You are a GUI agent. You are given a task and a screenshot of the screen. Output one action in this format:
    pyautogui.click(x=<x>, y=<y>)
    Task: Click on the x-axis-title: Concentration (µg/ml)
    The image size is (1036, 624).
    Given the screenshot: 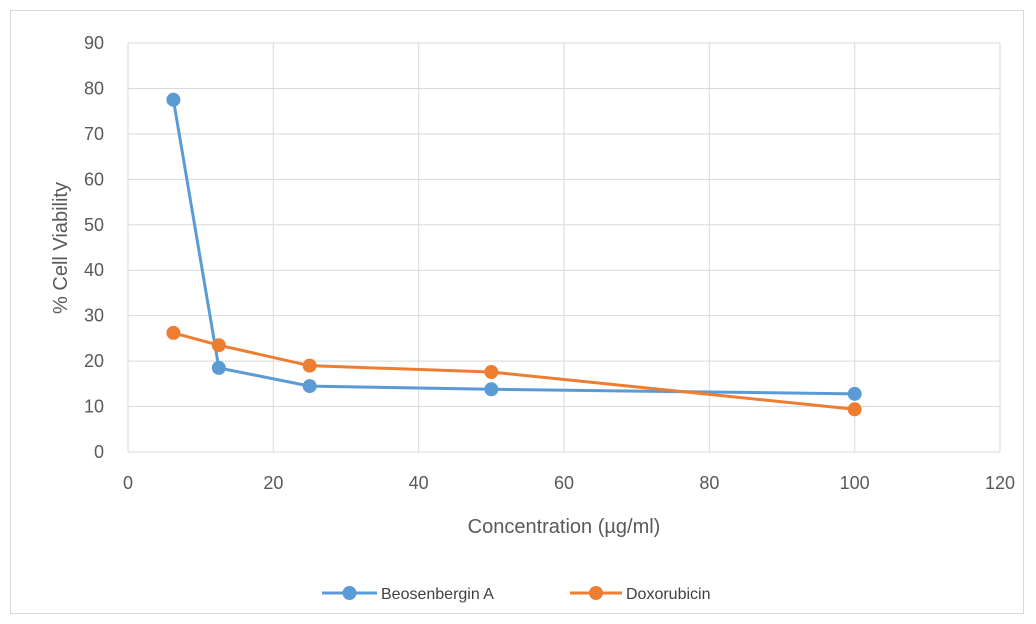 What is the action you would take?
    pyautogui.click(x=564, y=527)
    